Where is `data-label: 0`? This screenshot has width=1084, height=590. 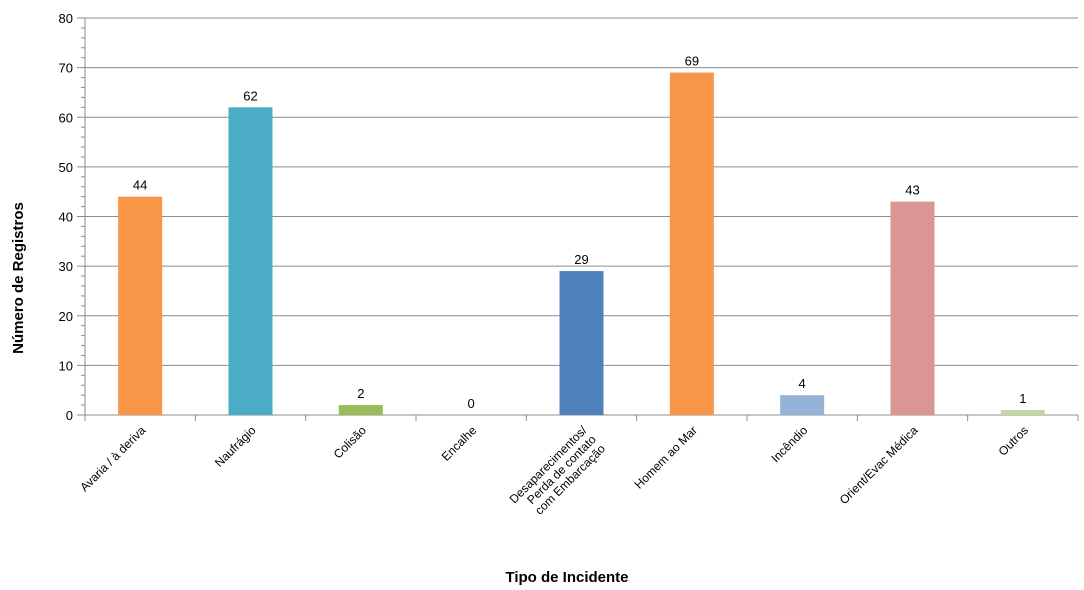 data-label: 0 is located at coordinates (471, 403).